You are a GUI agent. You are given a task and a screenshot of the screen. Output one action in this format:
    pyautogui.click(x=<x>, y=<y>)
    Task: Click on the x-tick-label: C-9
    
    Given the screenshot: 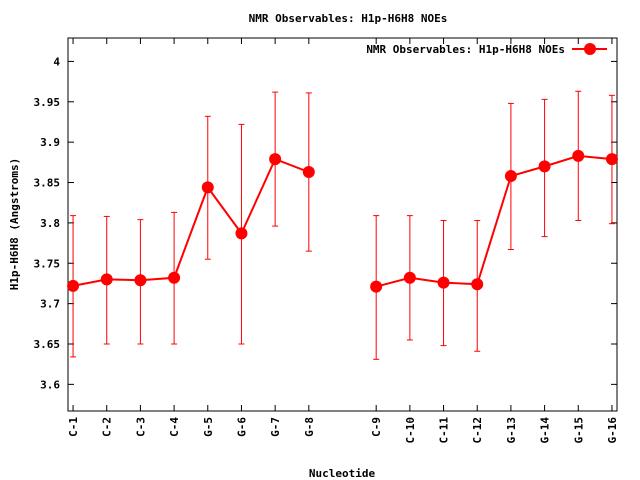 What is the action you would take?
    pyautogui.click(x=376, y=427)
    